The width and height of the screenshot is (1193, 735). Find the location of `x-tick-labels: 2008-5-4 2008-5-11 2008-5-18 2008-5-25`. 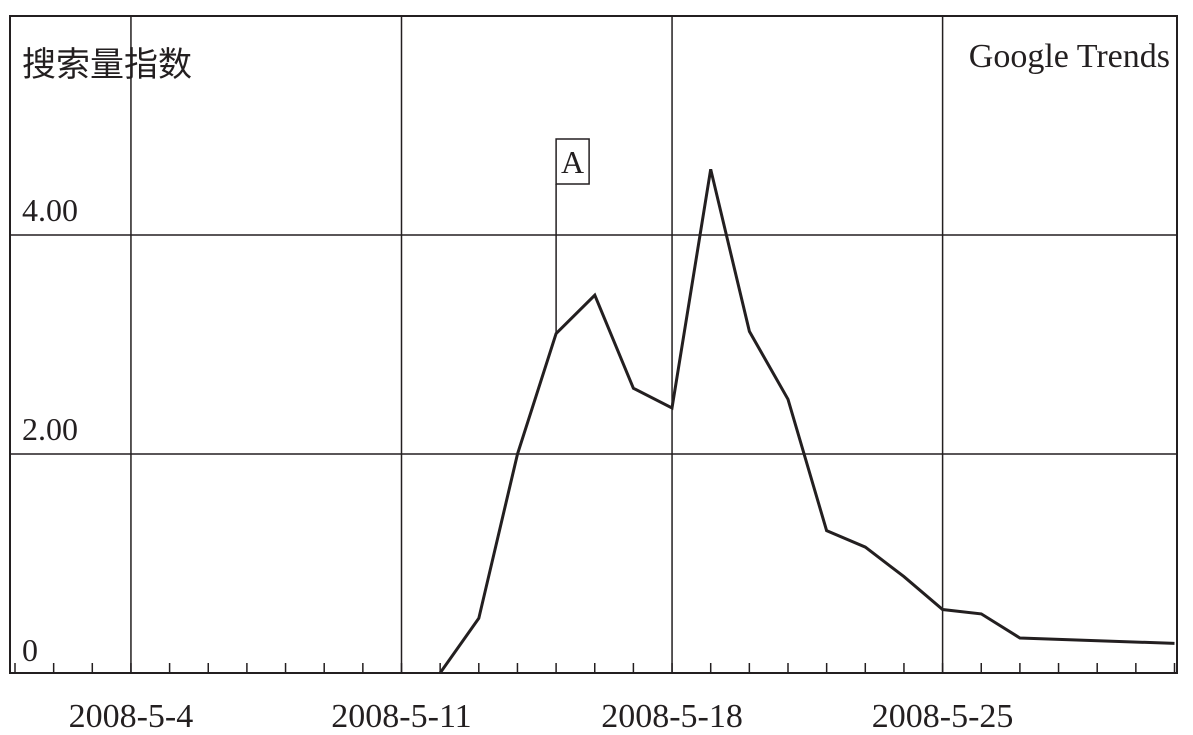

x-tick-labels: 2008-5-4 2008-5-11 2008-5-18 2008-5-25 is located at coordinates (541, 716).